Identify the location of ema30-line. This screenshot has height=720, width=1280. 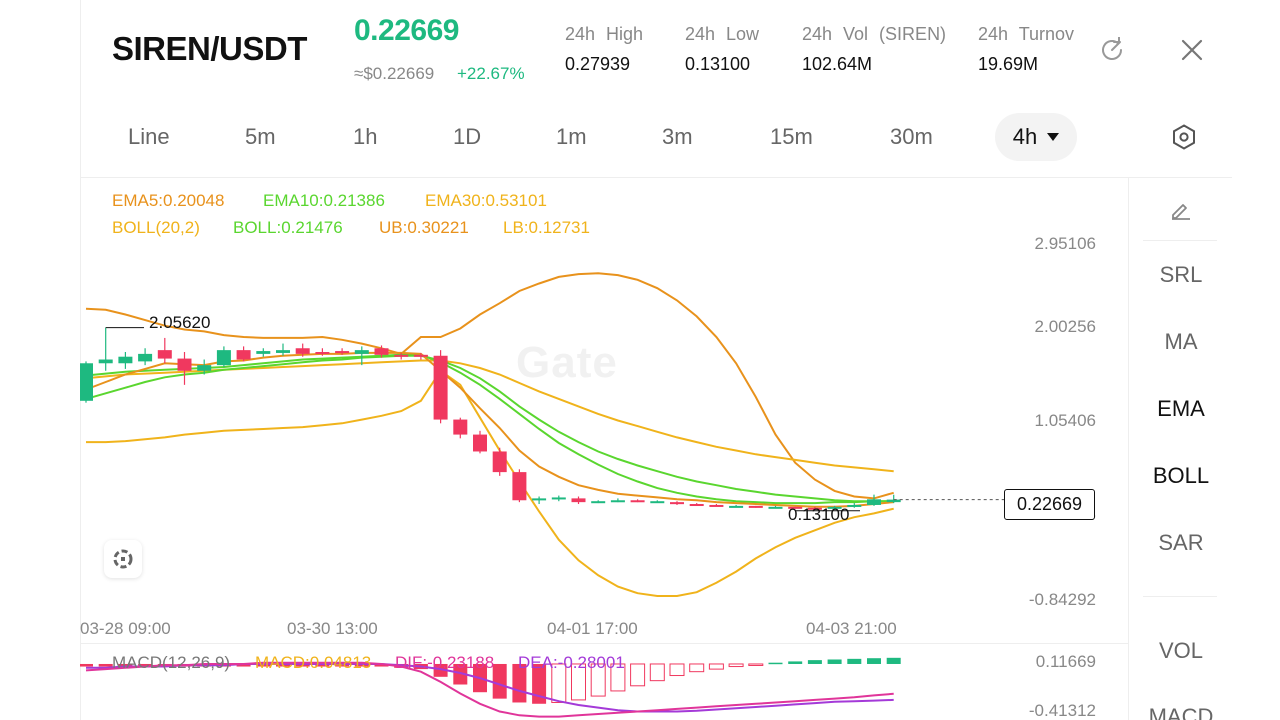
(489, 416).